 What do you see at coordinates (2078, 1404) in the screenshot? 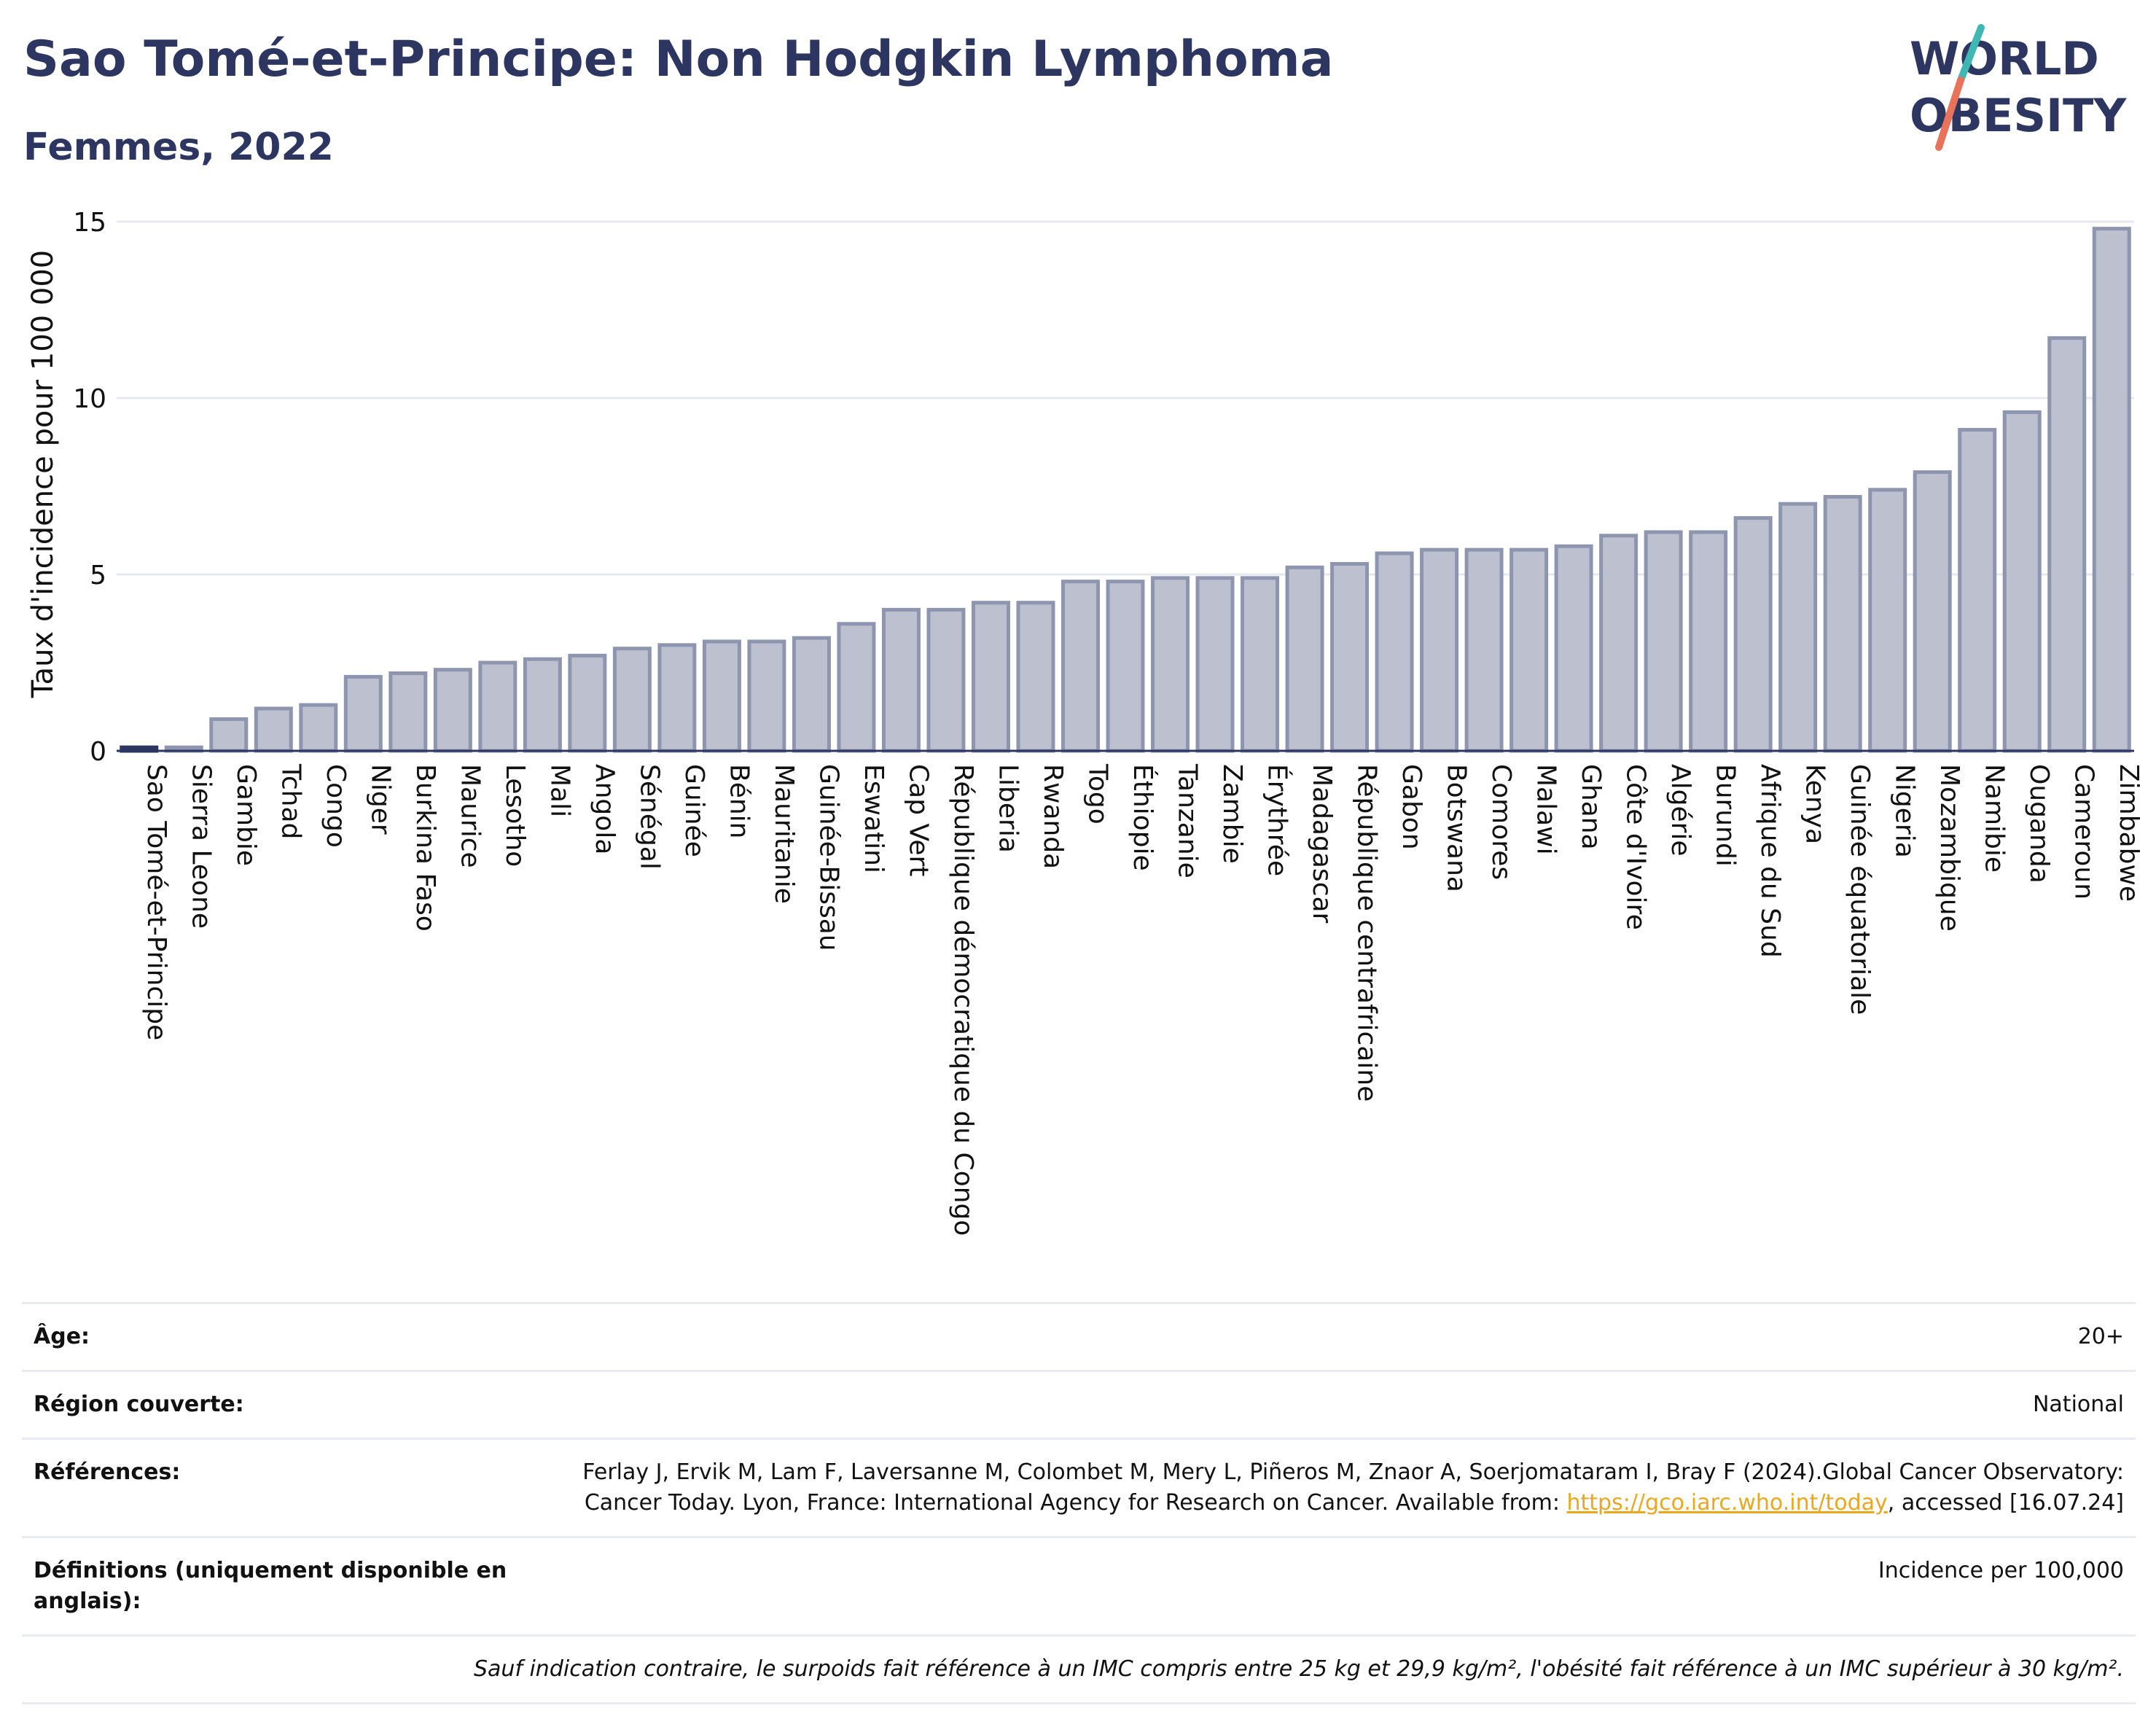
I see `region-value: National` at bounding box center [2078, 1404].